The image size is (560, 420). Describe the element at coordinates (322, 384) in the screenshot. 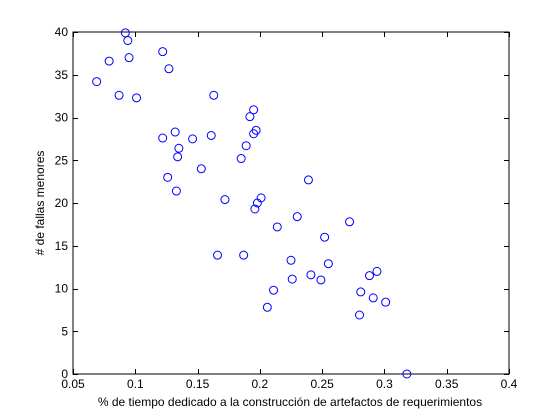

I see `x-tick-label: 0.25` at that location.